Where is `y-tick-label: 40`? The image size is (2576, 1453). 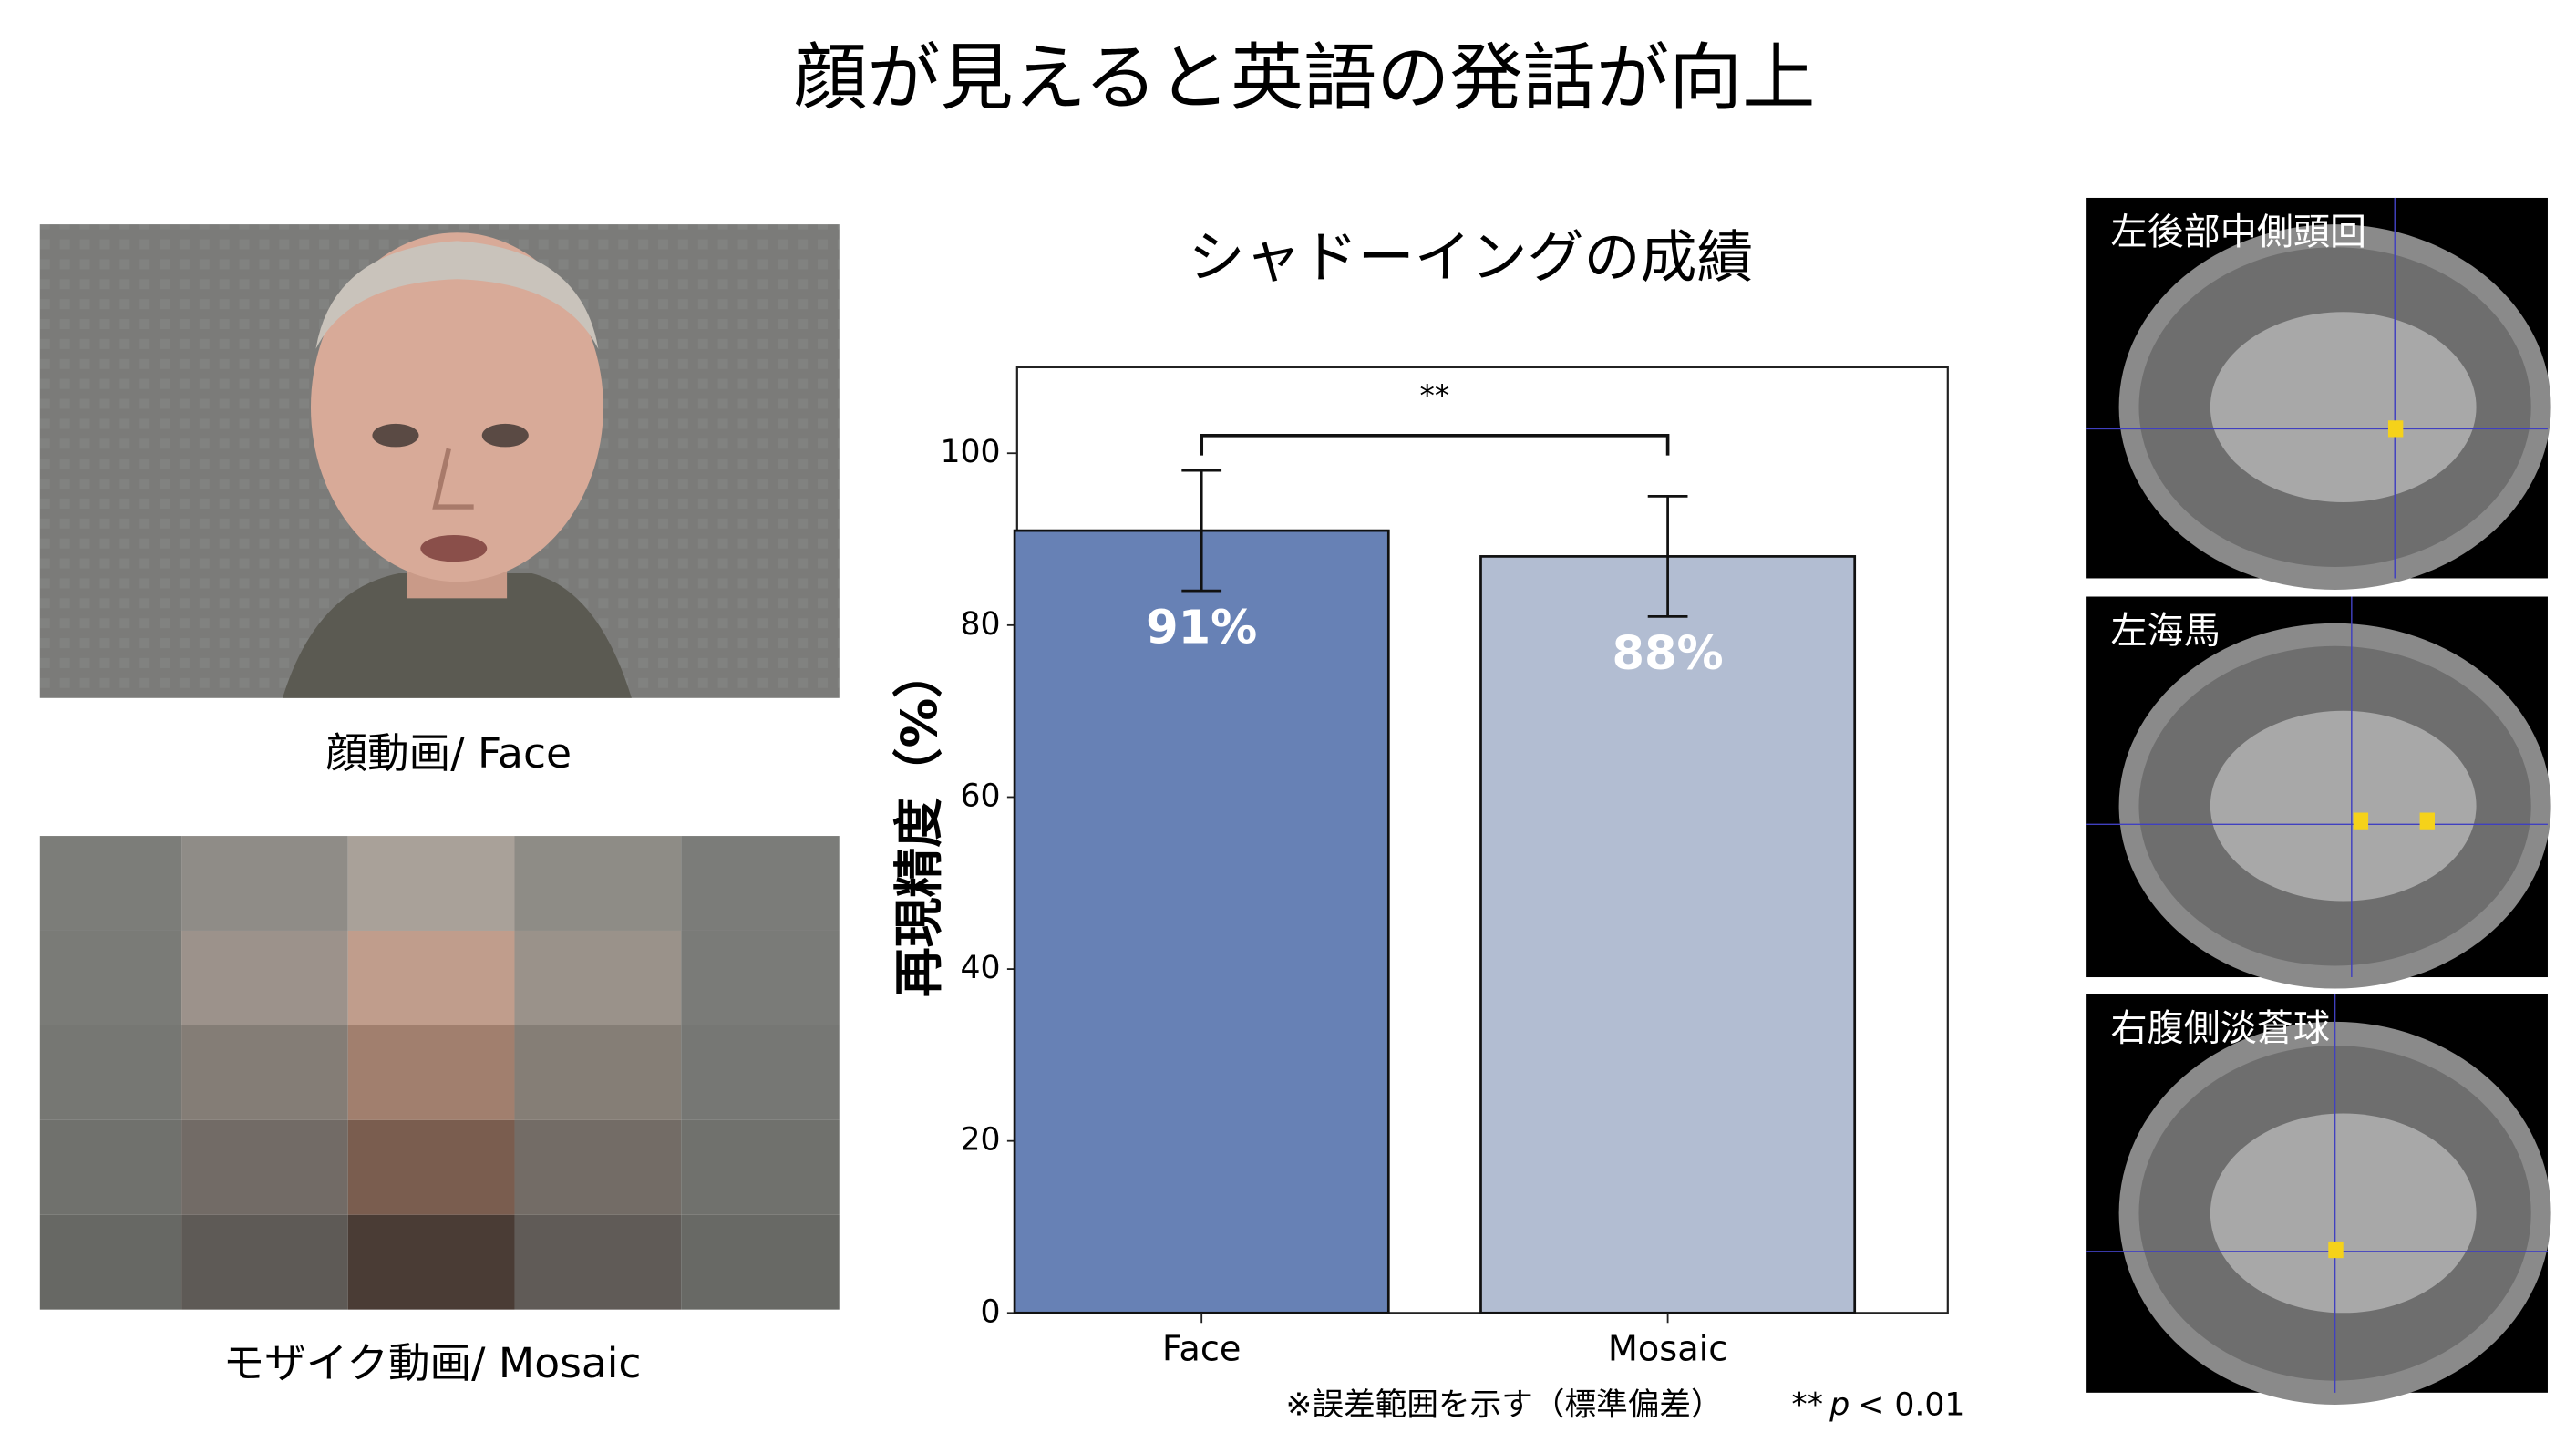
y-tick-label: 40 is located at coordinates (981, 968).